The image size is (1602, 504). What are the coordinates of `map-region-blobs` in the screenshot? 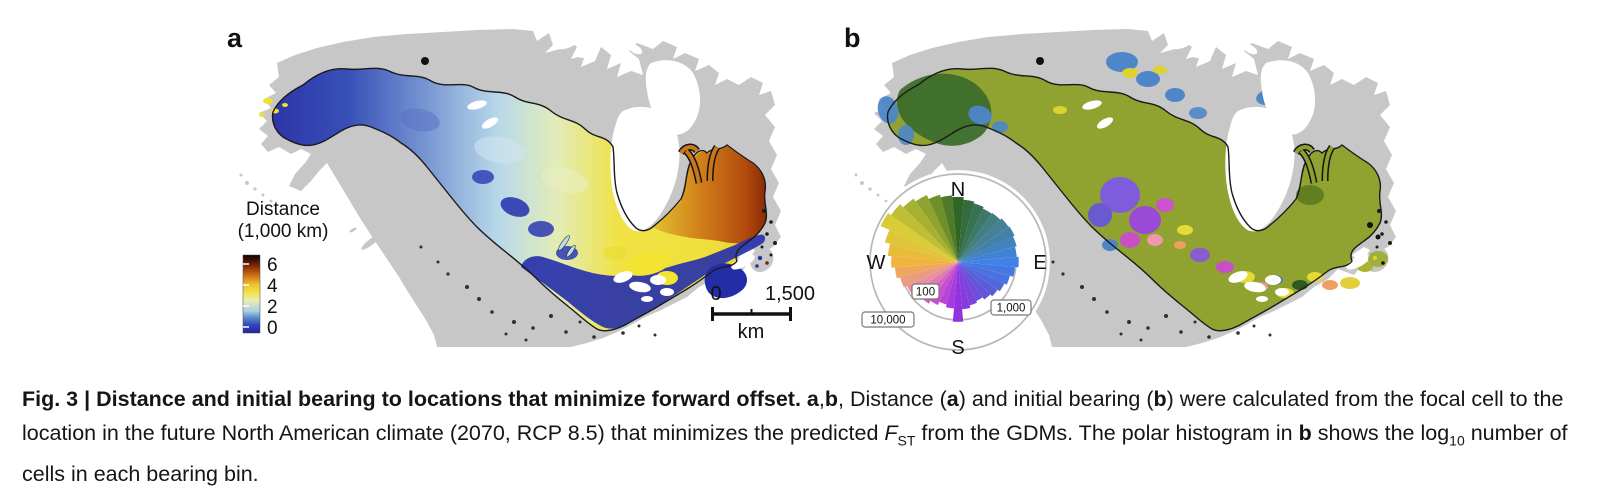 It's located at (503, 198).